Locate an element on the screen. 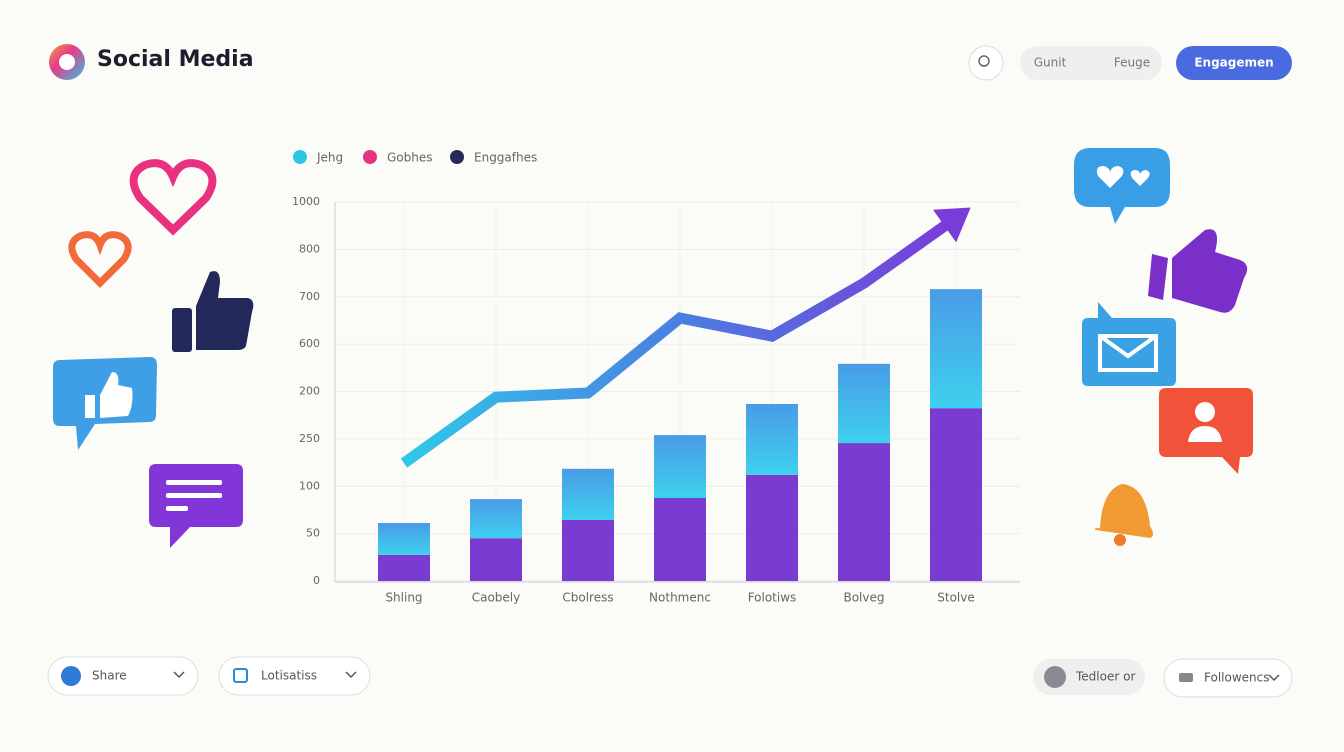  y-tick-label: 800 is located at coordinates (309, 248).